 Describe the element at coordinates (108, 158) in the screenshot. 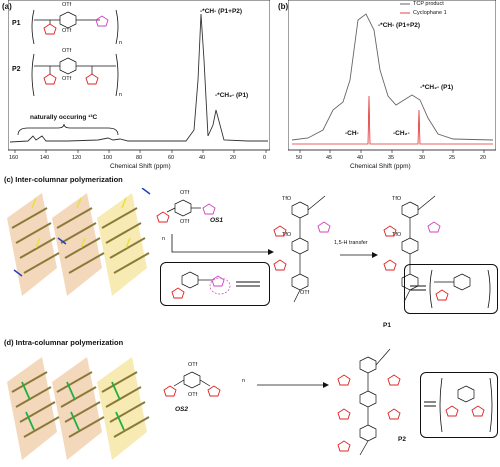

I see `tick-a-100: 100` at that location.